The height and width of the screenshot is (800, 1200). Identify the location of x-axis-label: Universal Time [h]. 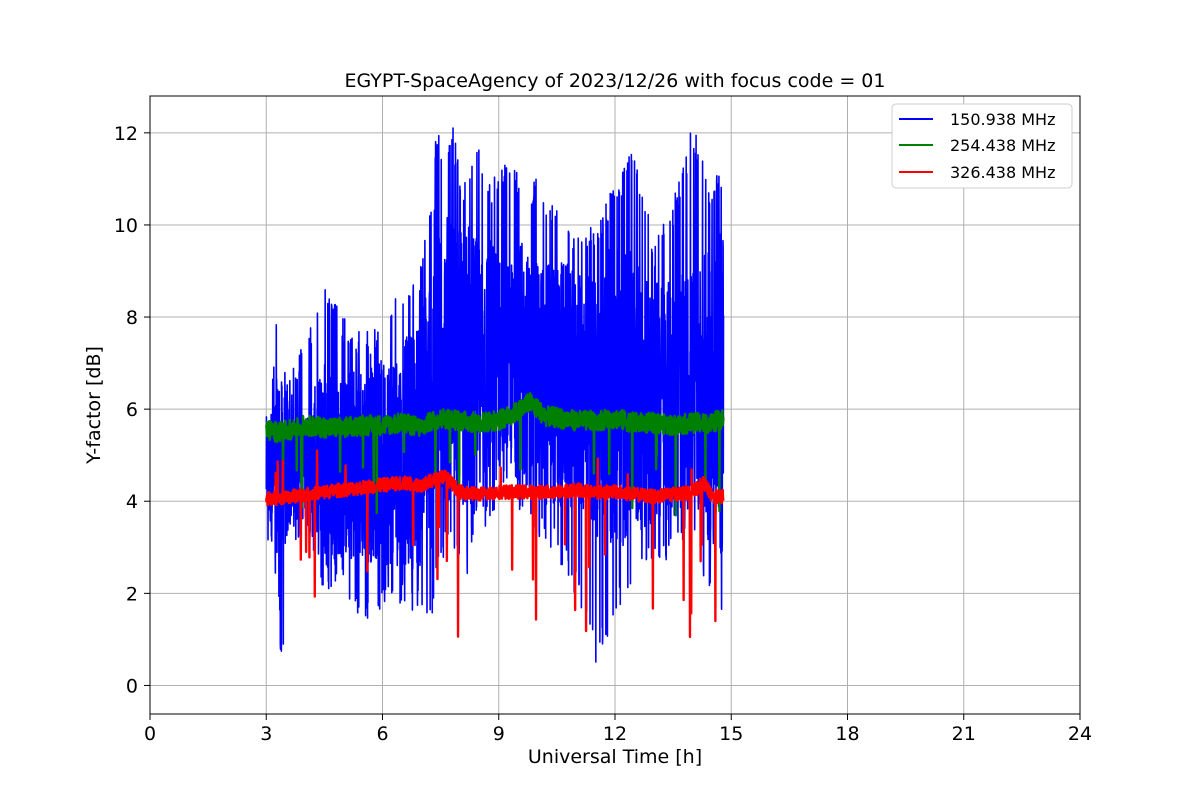
(615, 757).